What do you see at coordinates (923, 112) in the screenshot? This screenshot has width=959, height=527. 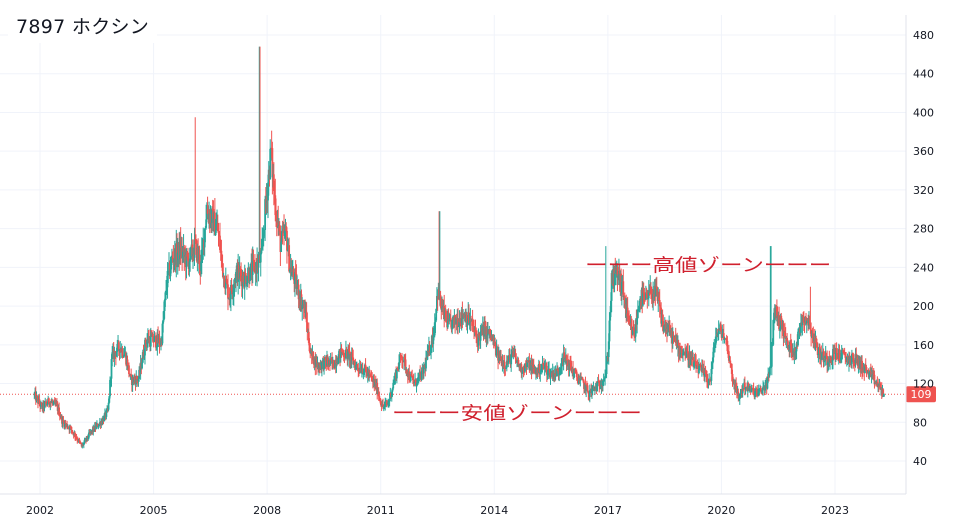 I see `y-tick-label: 400` at bounding box center [923, 112].